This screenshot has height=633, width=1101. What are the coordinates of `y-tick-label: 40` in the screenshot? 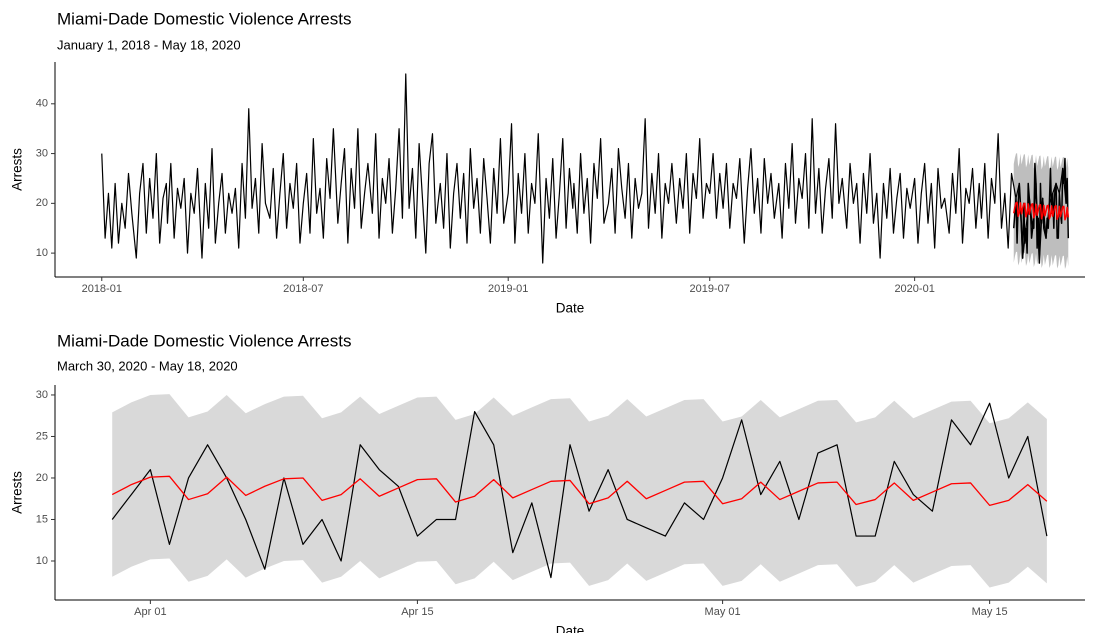 It's located at (42, 104).